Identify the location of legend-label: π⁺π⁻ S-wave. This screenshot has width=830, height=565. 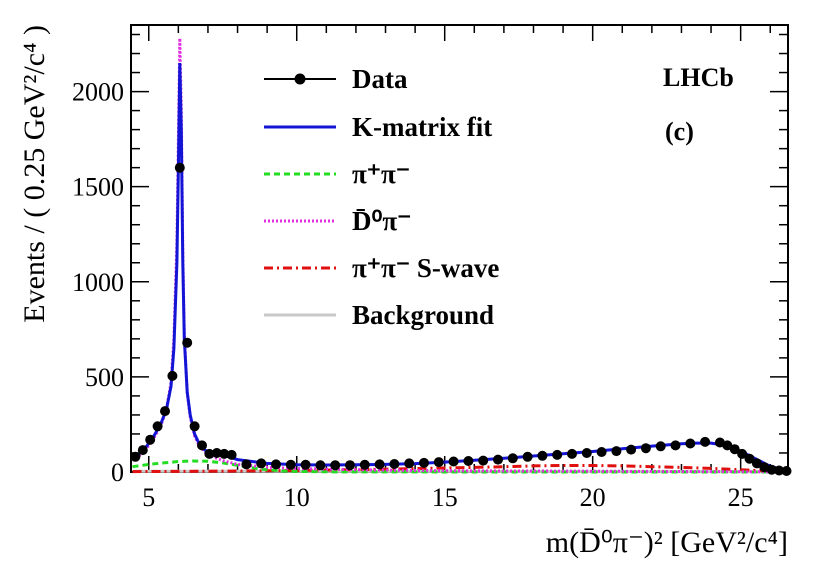
(425, 268).